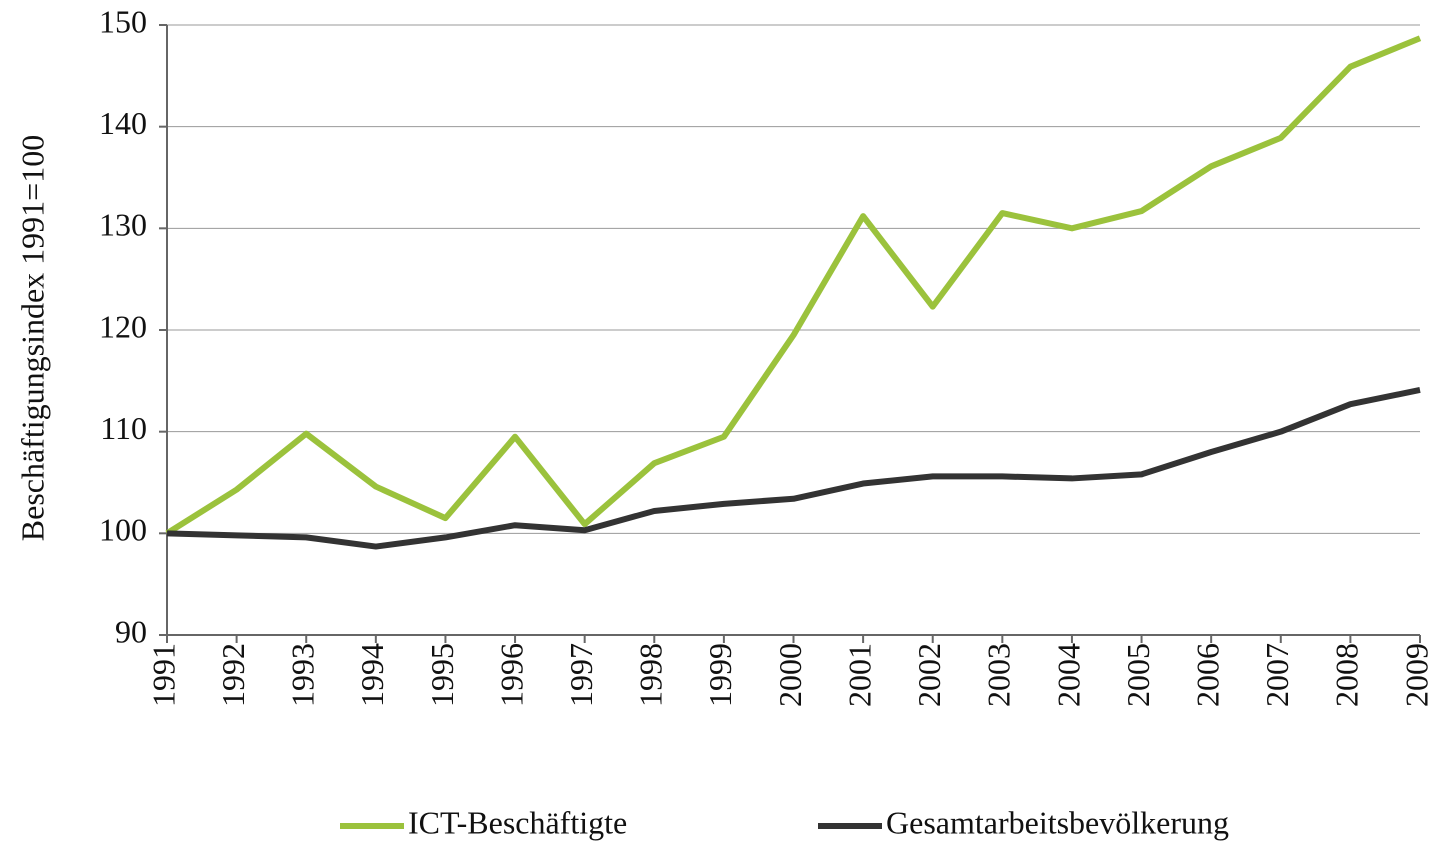 The image size is (1440, 849). What do you see at coordinates (123, 21) in the screenshot?
I see `y-tick-label: 150` at bounding box center [123, 21].